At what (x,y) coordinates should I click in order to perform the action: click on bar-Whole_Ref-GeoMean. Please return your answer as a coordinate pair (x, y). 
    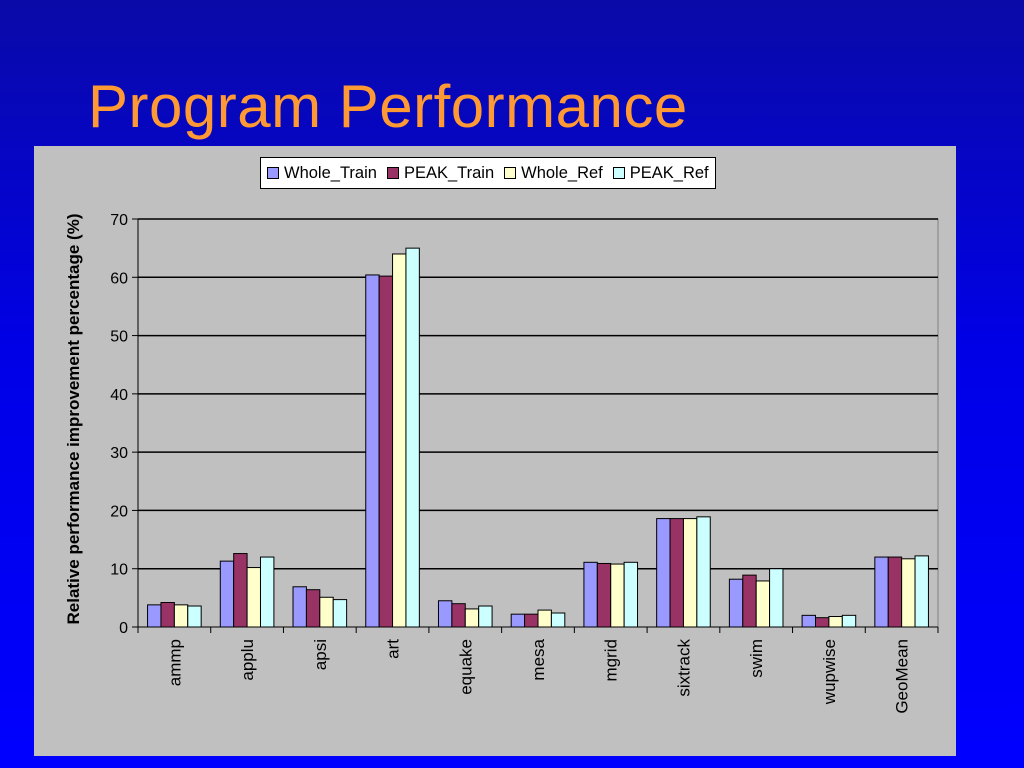
    Looking at the image, I should click on (908, 593).